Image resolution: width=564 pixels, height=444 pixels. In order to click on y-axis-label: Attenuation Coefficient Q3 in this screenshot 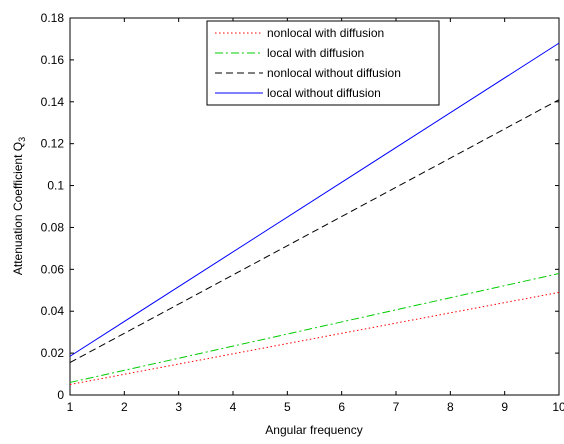, I will do `click(19, 206)`.